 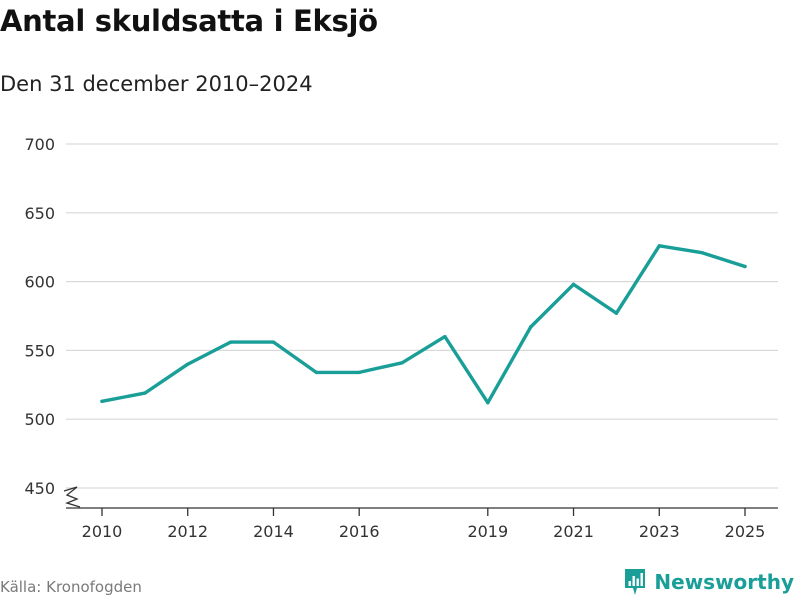 I want to click on chart-subtitle: Den 31 december 2010–2024, so click(x=156, y=84).